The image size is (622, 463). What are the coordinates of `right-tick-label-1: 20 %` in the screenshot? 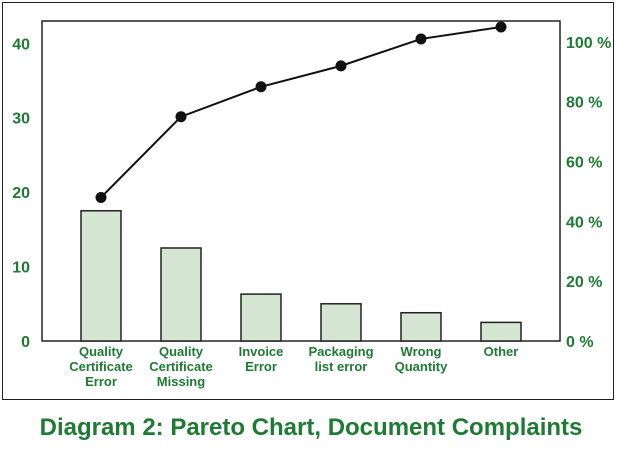 It's located at (584, 282).